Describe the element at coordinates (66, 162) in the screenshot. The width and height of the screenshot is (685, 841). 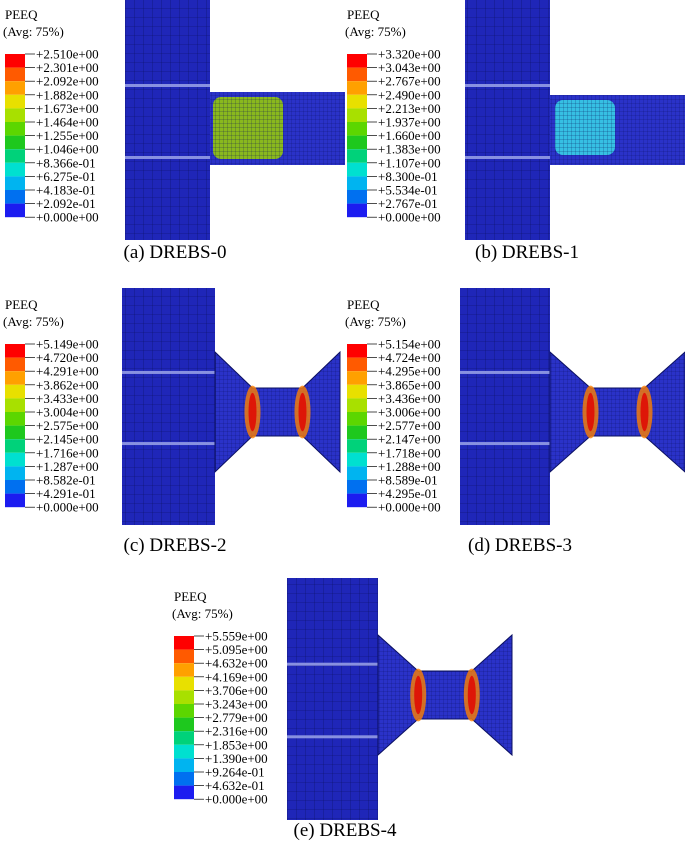
I see `legend-label: +8.366e-01` at that location.